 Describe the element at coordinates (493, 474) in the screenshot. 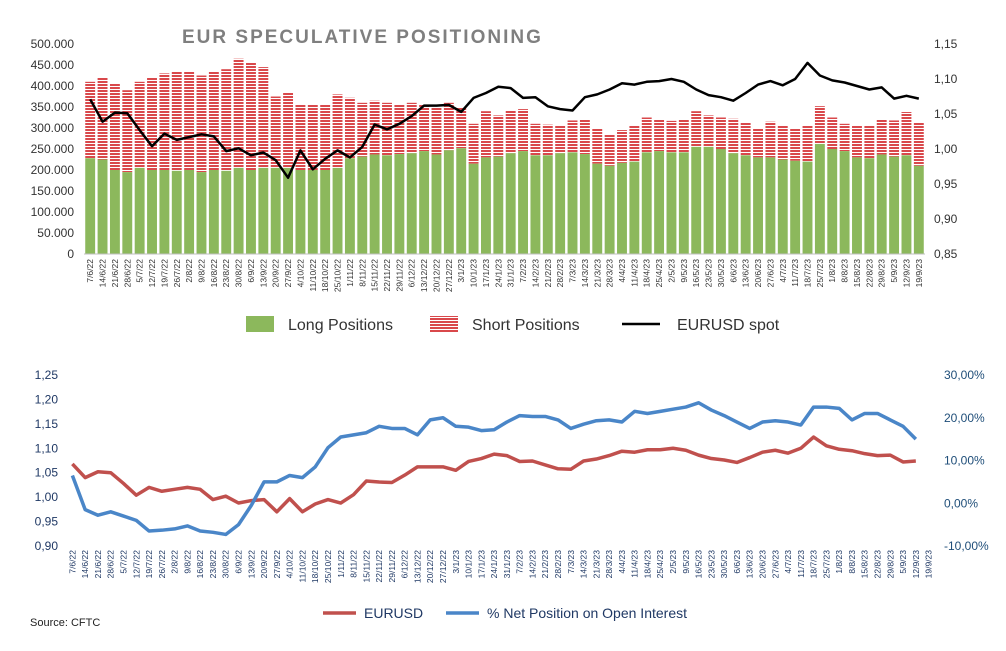

I see `eurusd-line` at that location.